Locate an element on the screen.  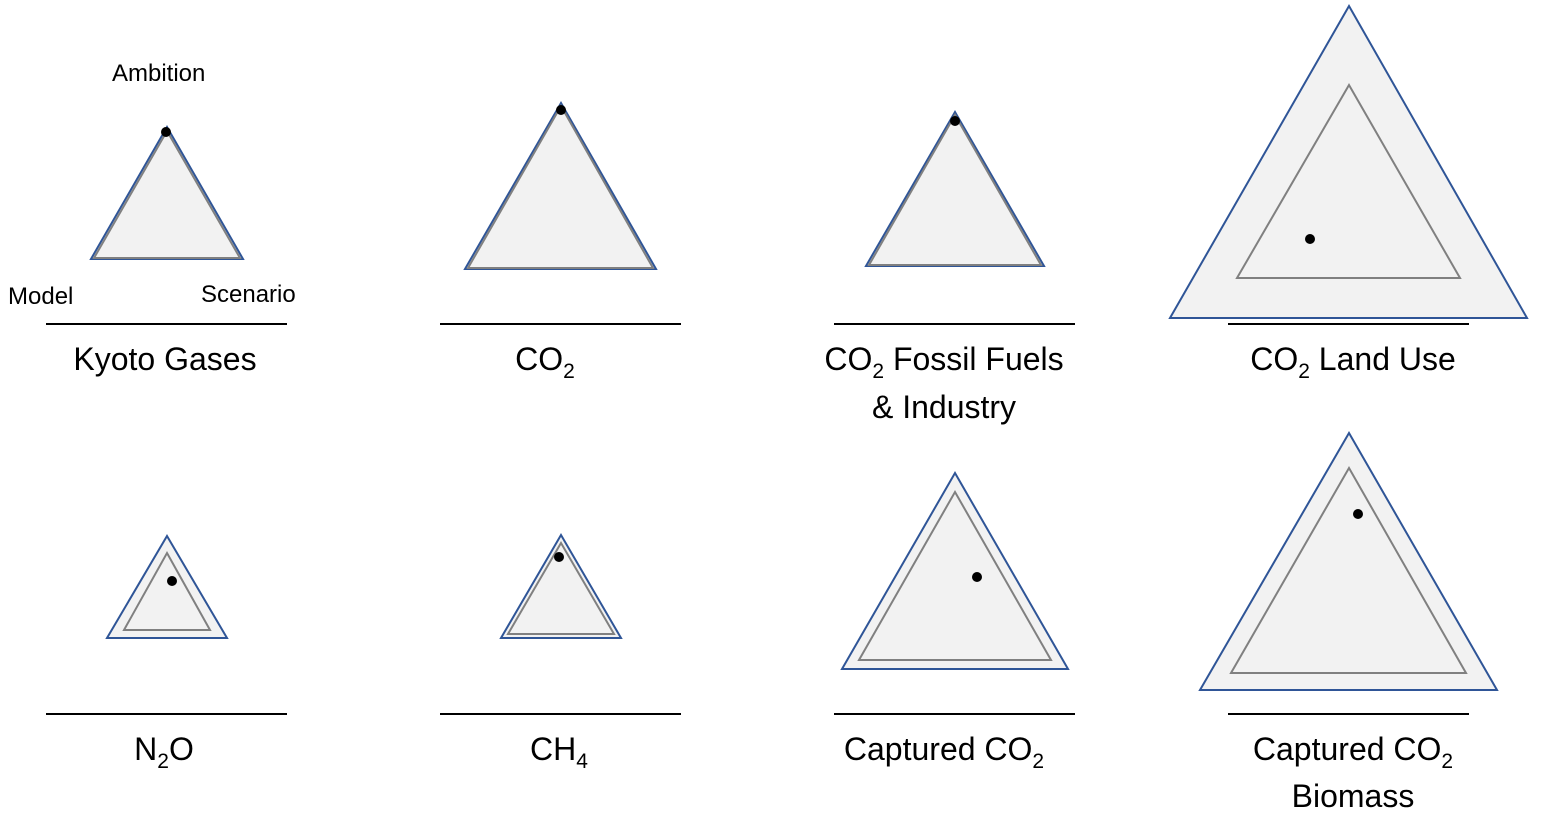
axis-label-ambition: Ambition is located at coordinates (159, 73).